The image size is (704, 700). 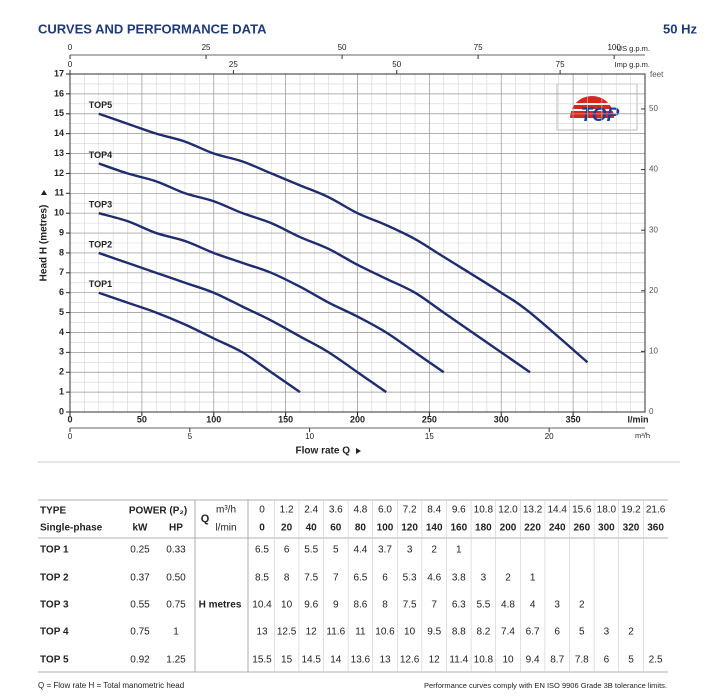 I want to click on cell: 7.2, so click(x=410, y=510).